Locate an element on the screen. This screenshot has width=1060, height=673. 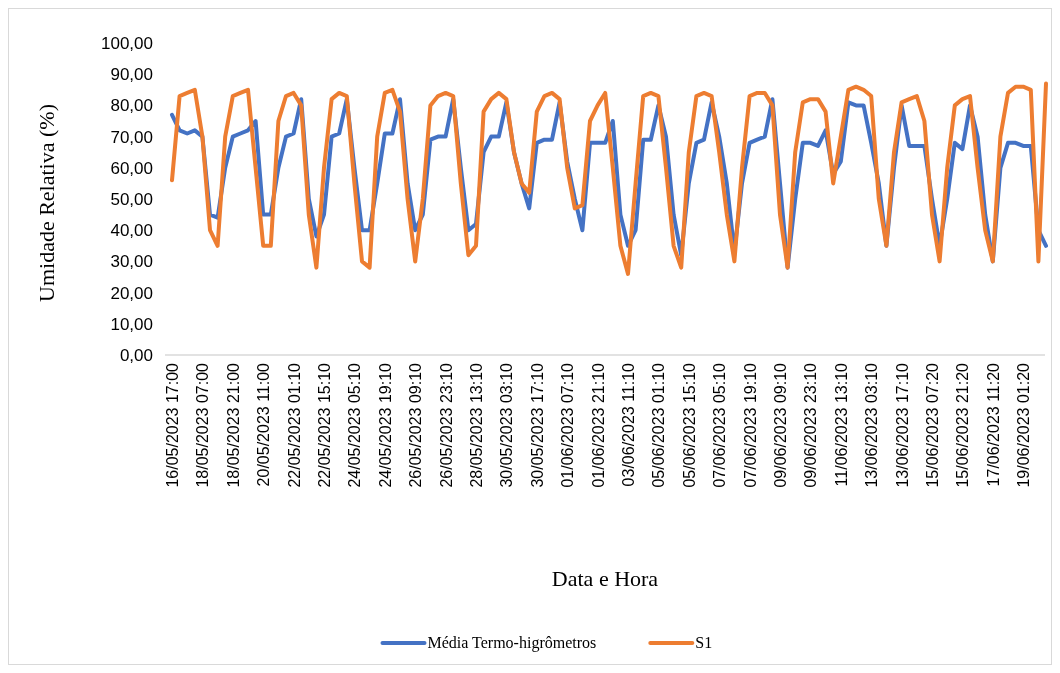
x-tick-label: 09/06/2023 23:10 is located at coordinates (811, 425).